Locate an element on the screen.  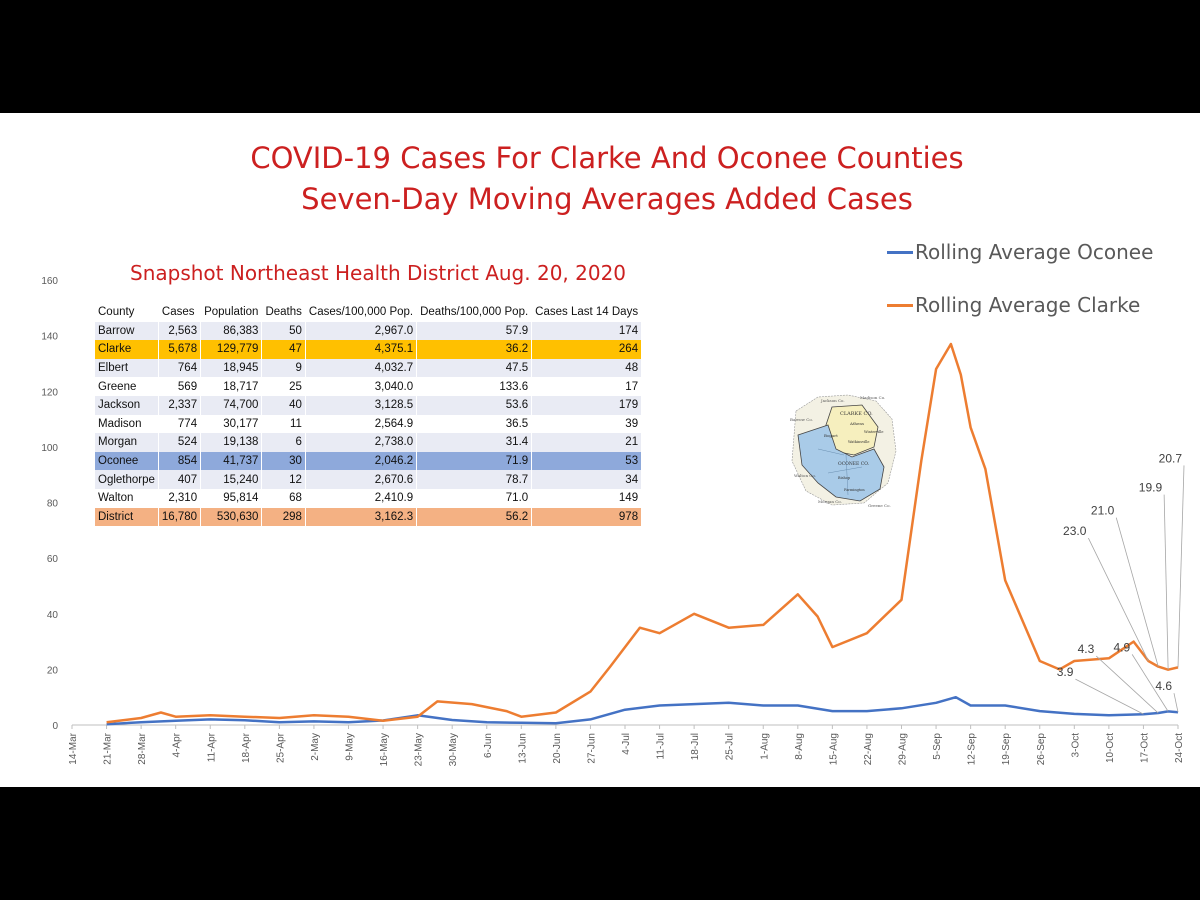
x-tick-label: 2-May is located at coordinates (315, 747).